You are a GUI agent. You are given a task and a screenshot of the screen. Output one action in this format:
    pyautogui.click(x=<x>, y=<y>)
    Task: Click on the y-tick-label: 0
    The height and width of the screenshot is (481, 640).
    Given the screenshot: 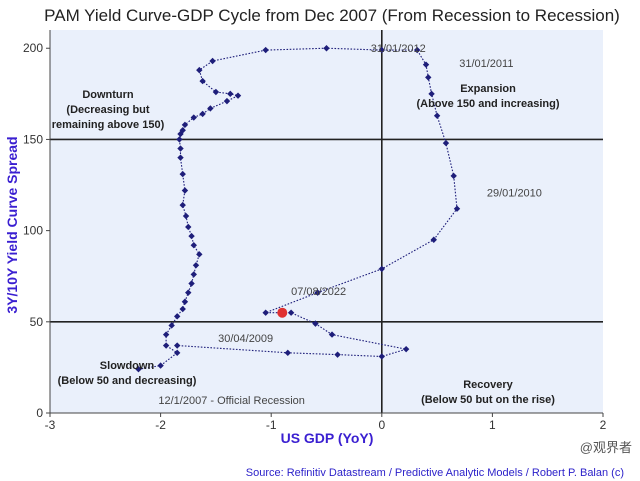 What is the action you would take?
    pyautogui.click(x=39, y=413)
    